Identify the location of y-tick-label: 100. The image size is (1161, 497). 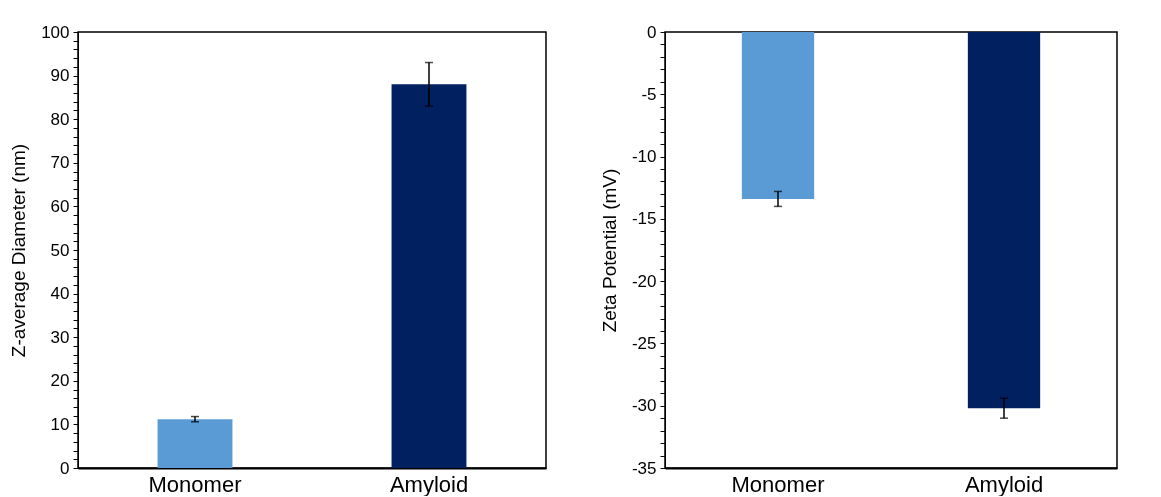
(55, 32).